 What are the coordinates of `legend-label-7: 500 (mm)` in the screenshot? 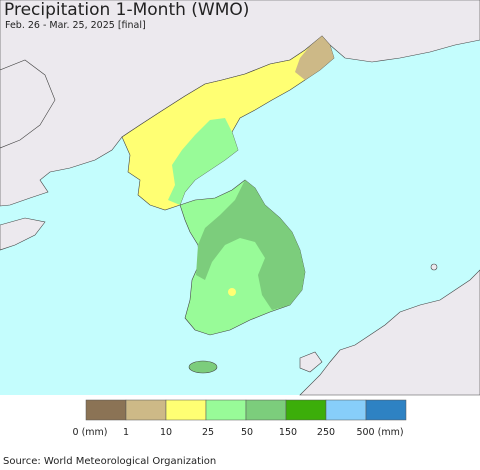 It's located at (380, 432).